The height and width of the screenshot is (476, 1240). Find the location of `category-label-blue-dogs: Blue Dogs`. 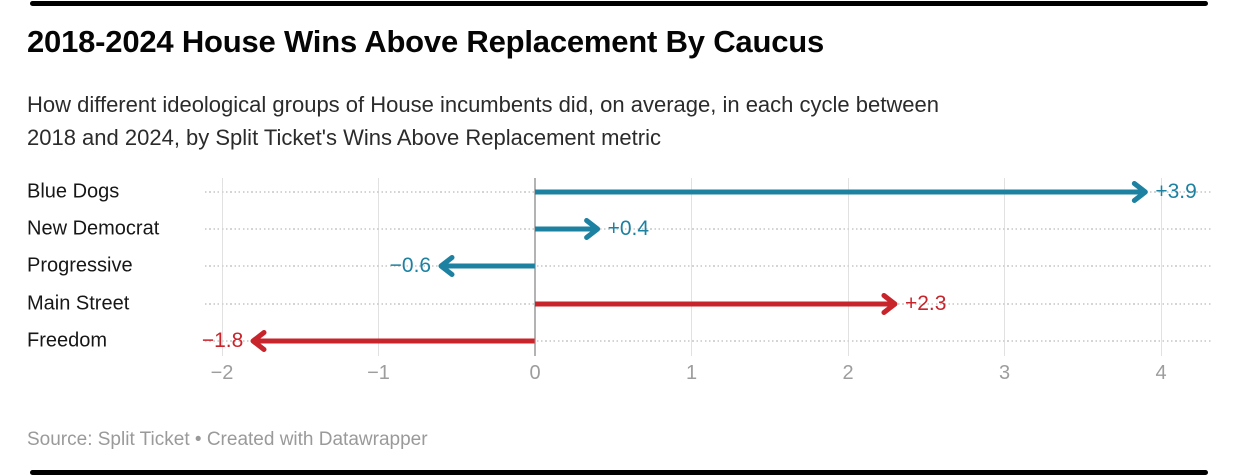

category-label-blue-dogs: Blue Dogs is located at coordinates (73, 191).